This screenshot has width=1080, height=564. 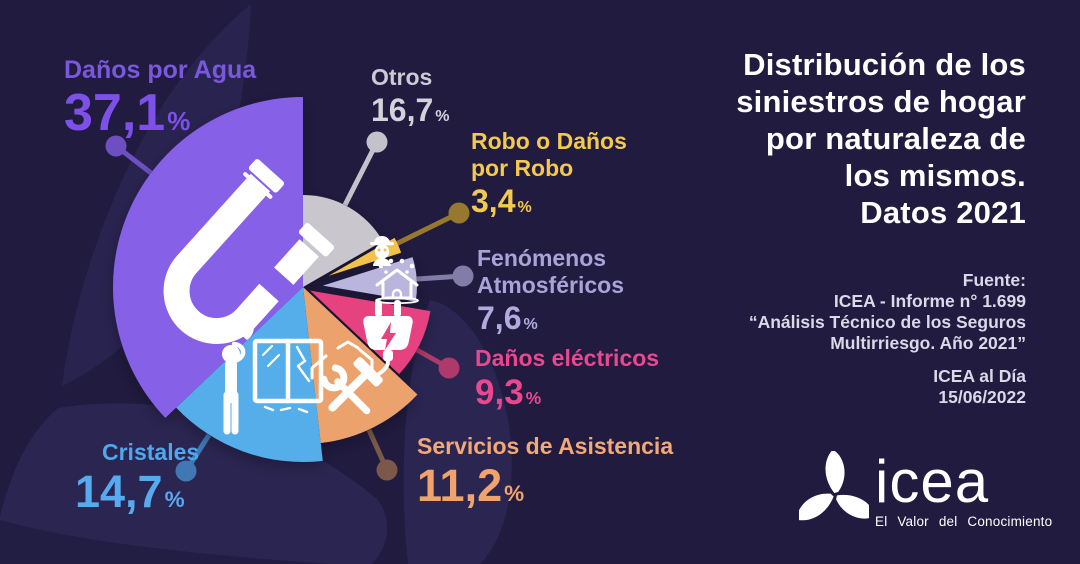 I want to click on leader-line-robo, so click(x=427, y=228).